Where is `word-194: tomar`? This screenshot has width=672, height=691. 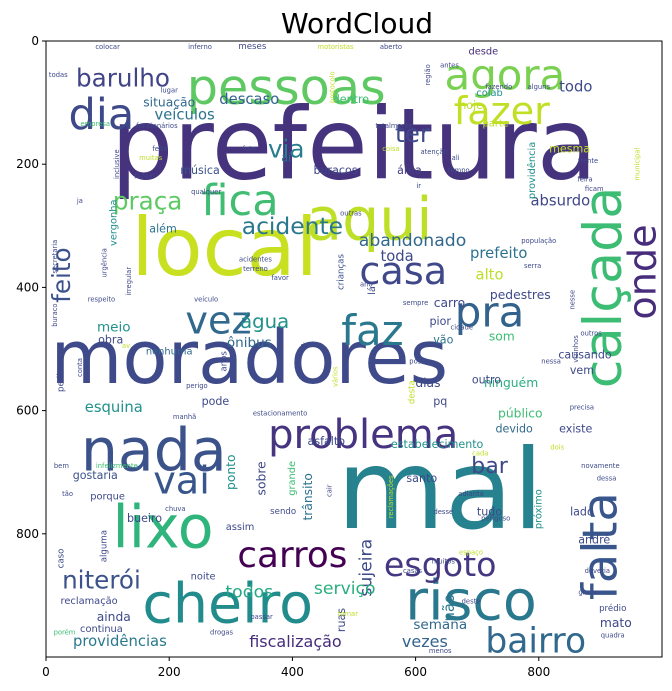 word-194: tomar is located at coordinates (348, 614).